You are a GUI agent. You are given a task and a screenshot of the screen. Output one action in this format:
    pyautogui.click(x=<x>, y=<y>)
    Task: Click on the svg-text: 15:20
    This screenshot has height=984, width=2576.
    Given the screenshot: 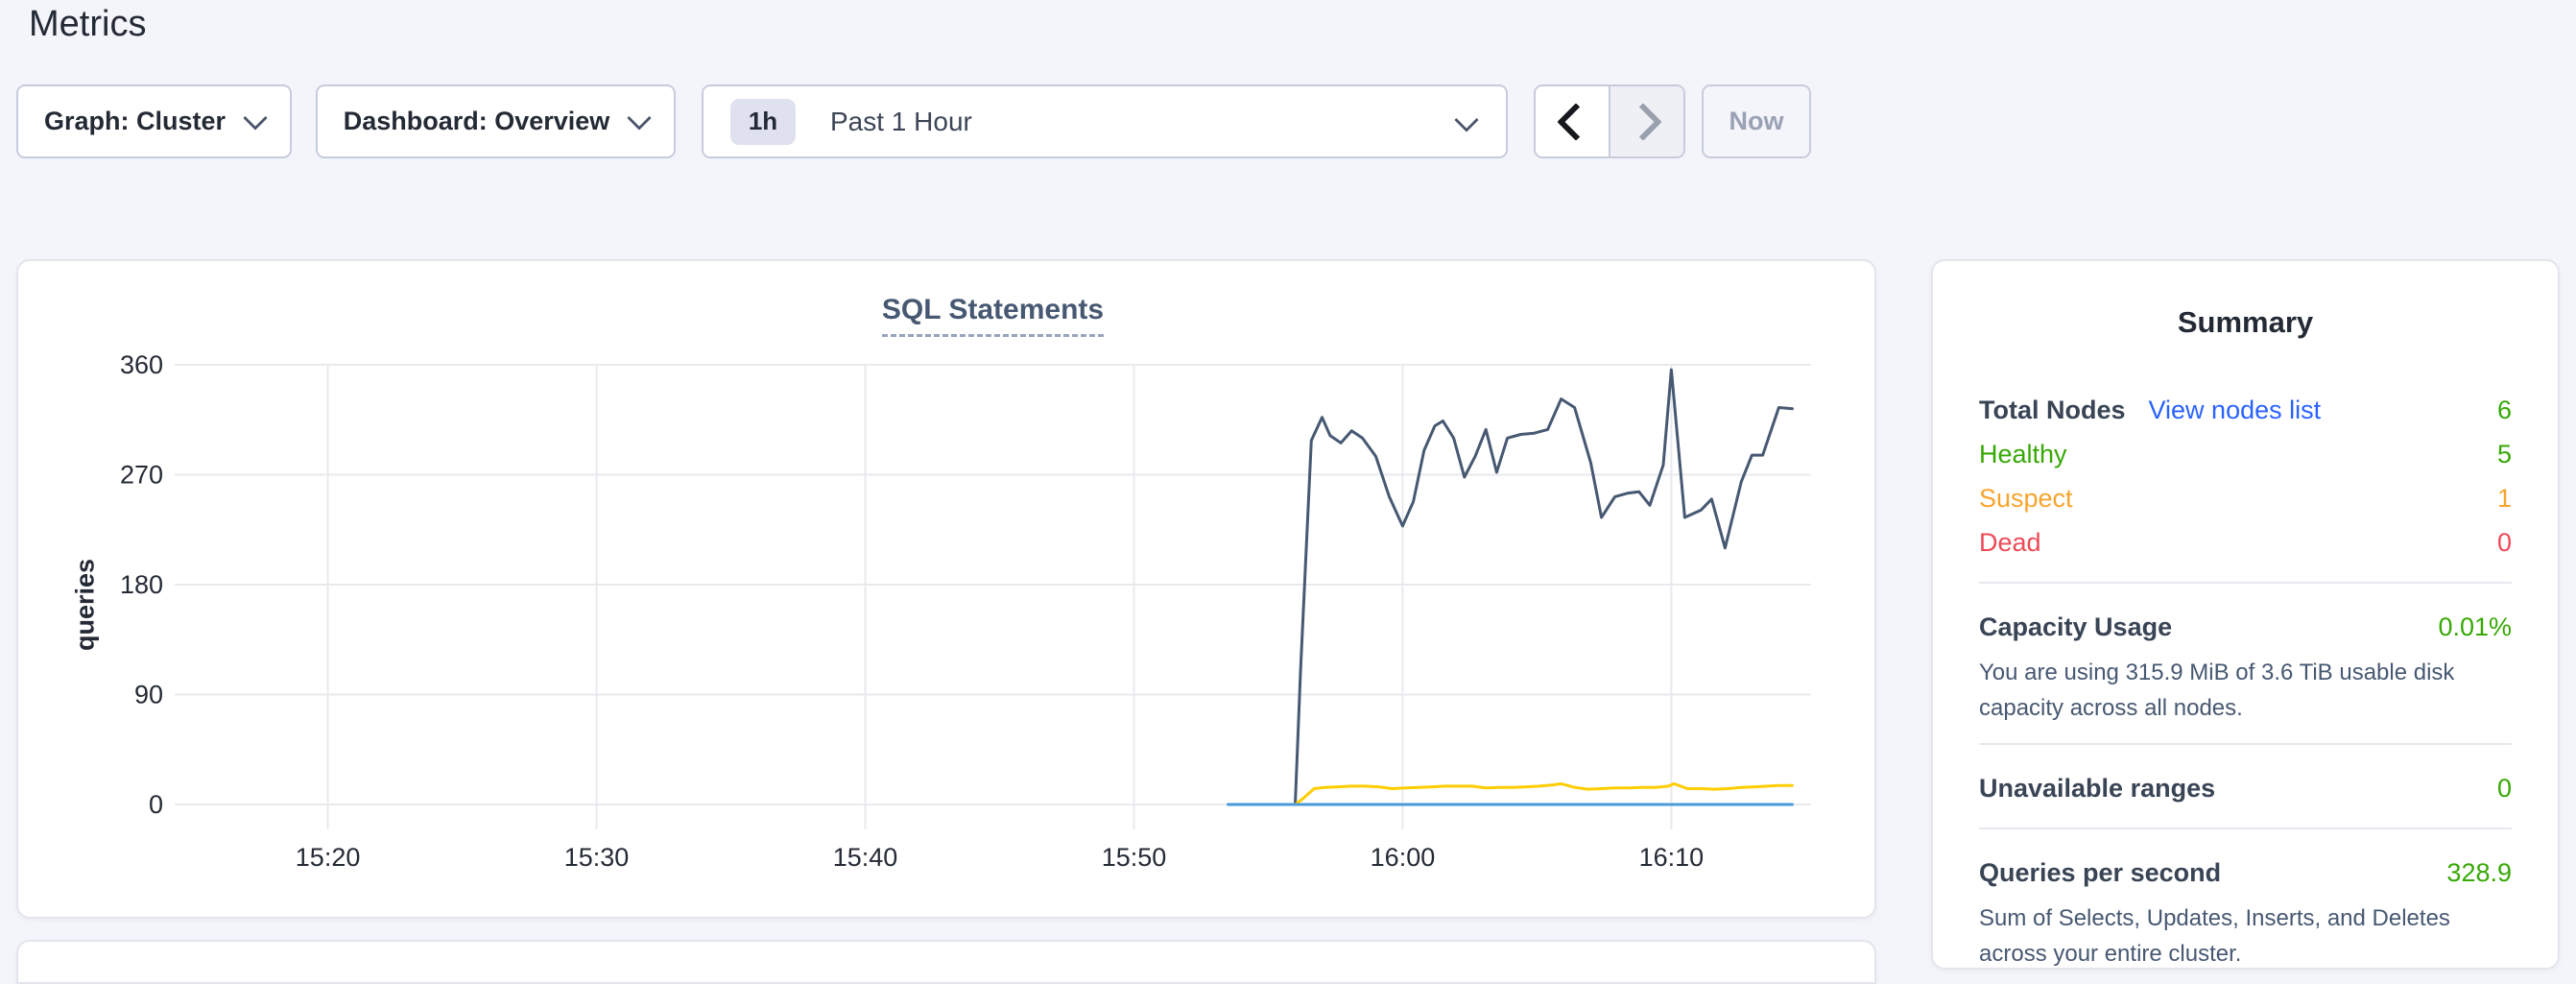 What is the action you would take?
    pyautogui.click(x=328, y=857)
    